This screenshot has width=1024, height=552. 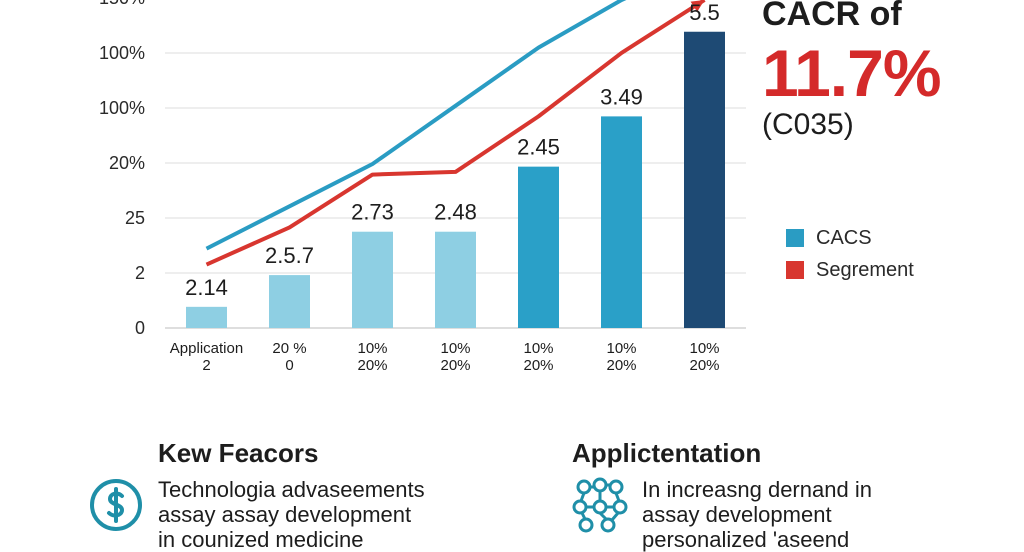 What do you see at coordinates (746, 539) in the screenshot?
I see `section-line: personalized 'aseend` at bounding box center [746, 539].